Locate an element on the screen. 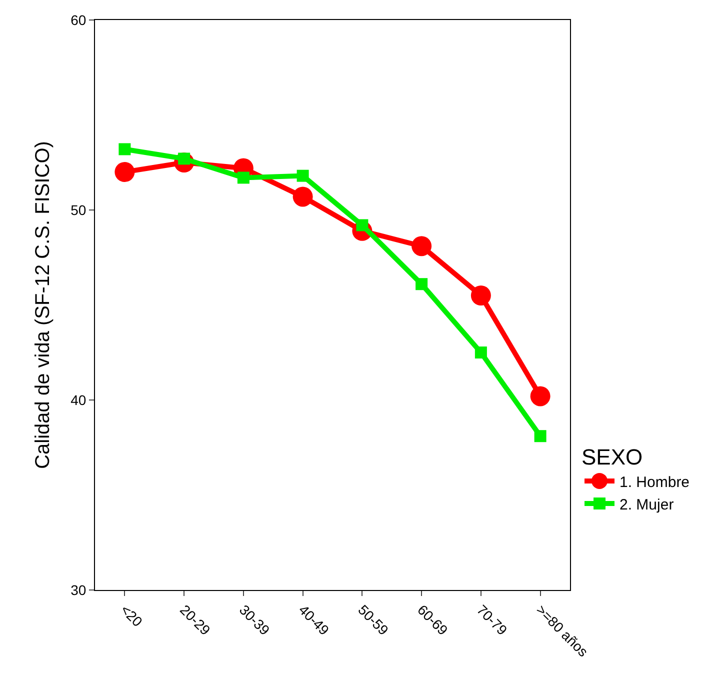 The image size is (725, 680). y-tick-label: 60 is located at coordinates (78, 20).